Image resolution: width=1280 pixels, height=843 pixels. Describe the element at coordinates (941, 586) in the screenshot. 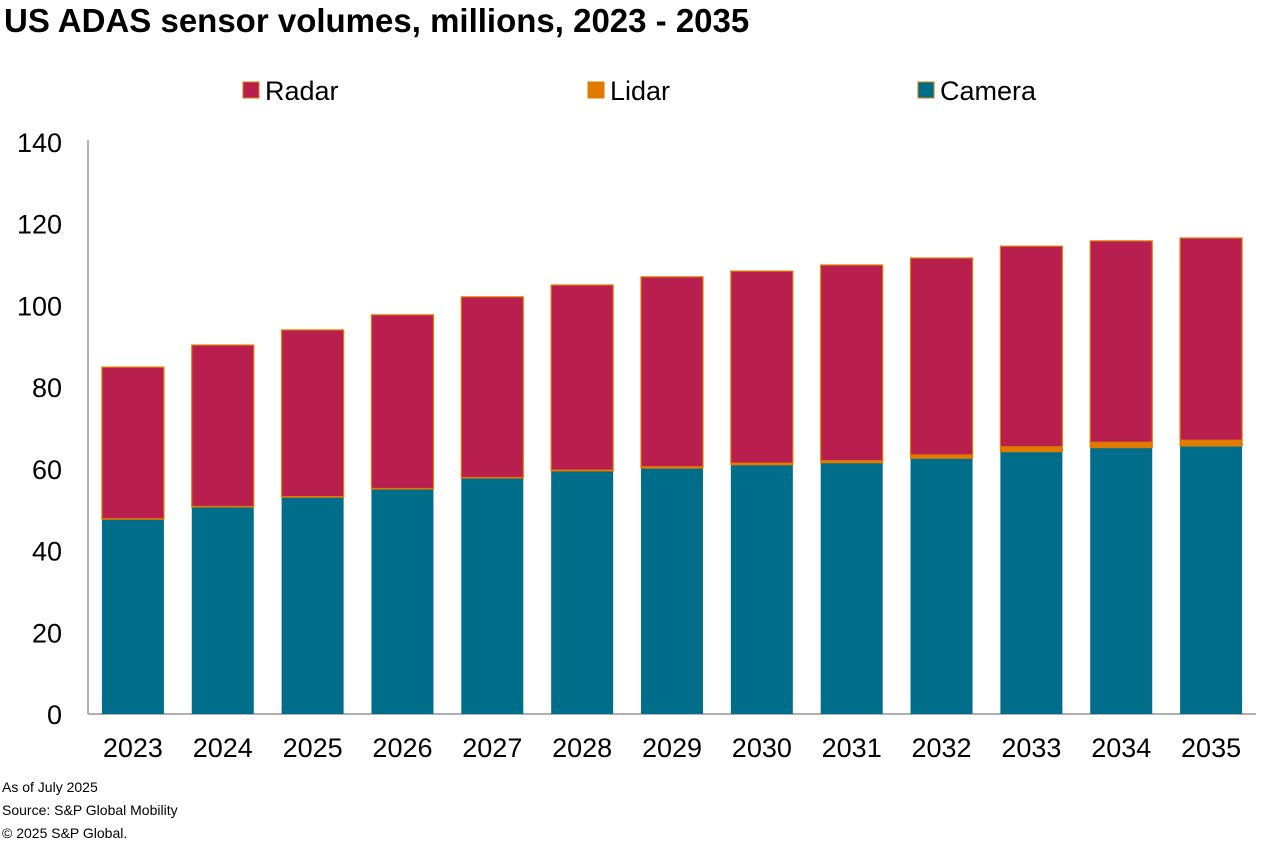

I see `bar-camera-2032` at that location.